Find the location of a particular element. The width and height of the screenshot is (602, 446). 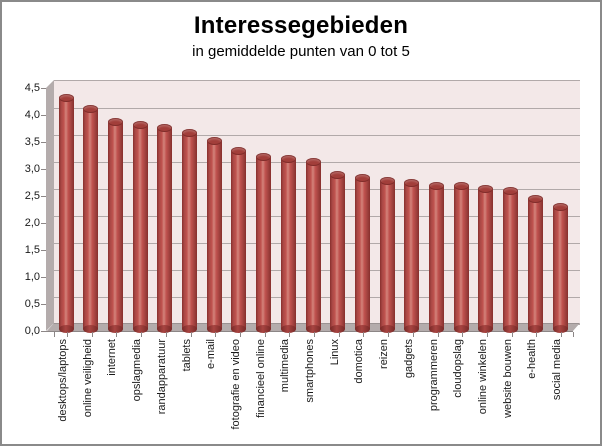

bar-opslagmedia is located at coordinates (140, 227).